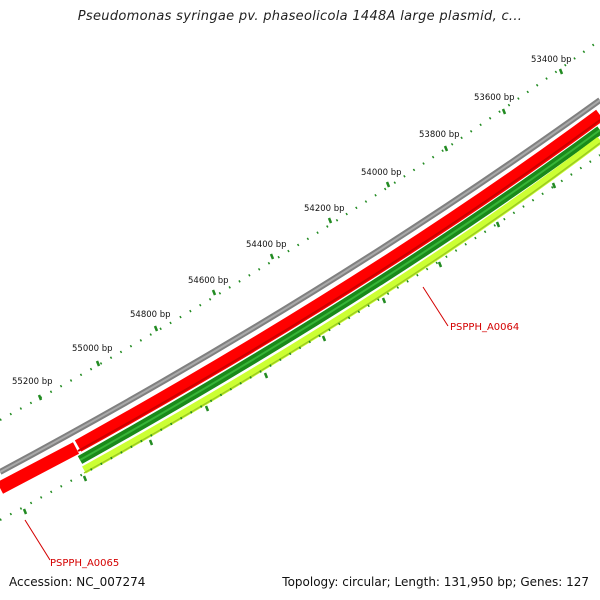 The height and width of the screenshot is (600, 600). What do you see at coordinates (84, 563) in the screenshot?
I see `gene-label: PSPPH_A0065` at bounding box center [84, 563].